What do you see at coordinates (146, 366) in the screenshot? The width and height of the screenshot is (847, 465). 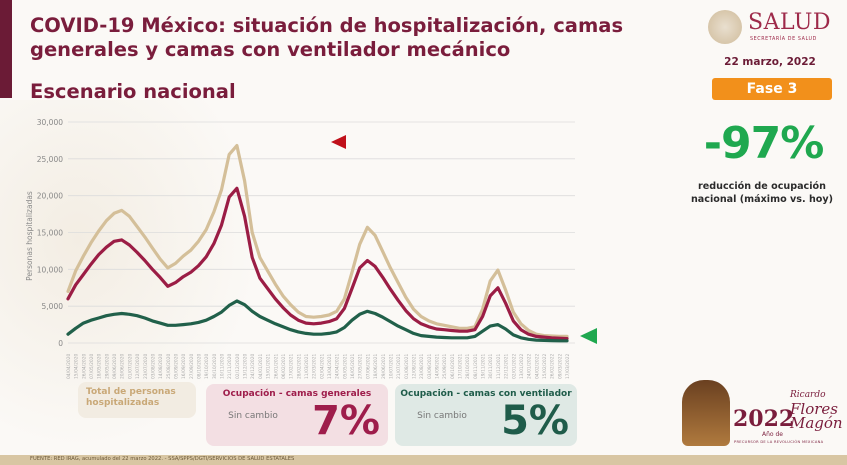 I see `x-tick-label: 23/07/2020` at bounding box center [146, 366].